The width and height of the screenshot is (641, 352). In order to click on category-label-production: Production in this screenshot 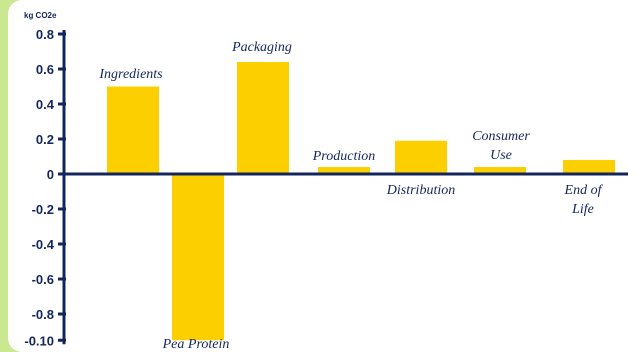, I will do `click(343, 156)`.